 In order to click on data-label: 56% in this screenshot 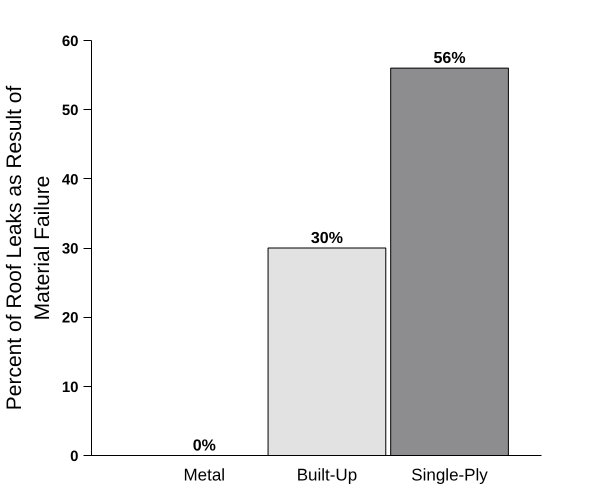, I will do `click(450, 59)`.